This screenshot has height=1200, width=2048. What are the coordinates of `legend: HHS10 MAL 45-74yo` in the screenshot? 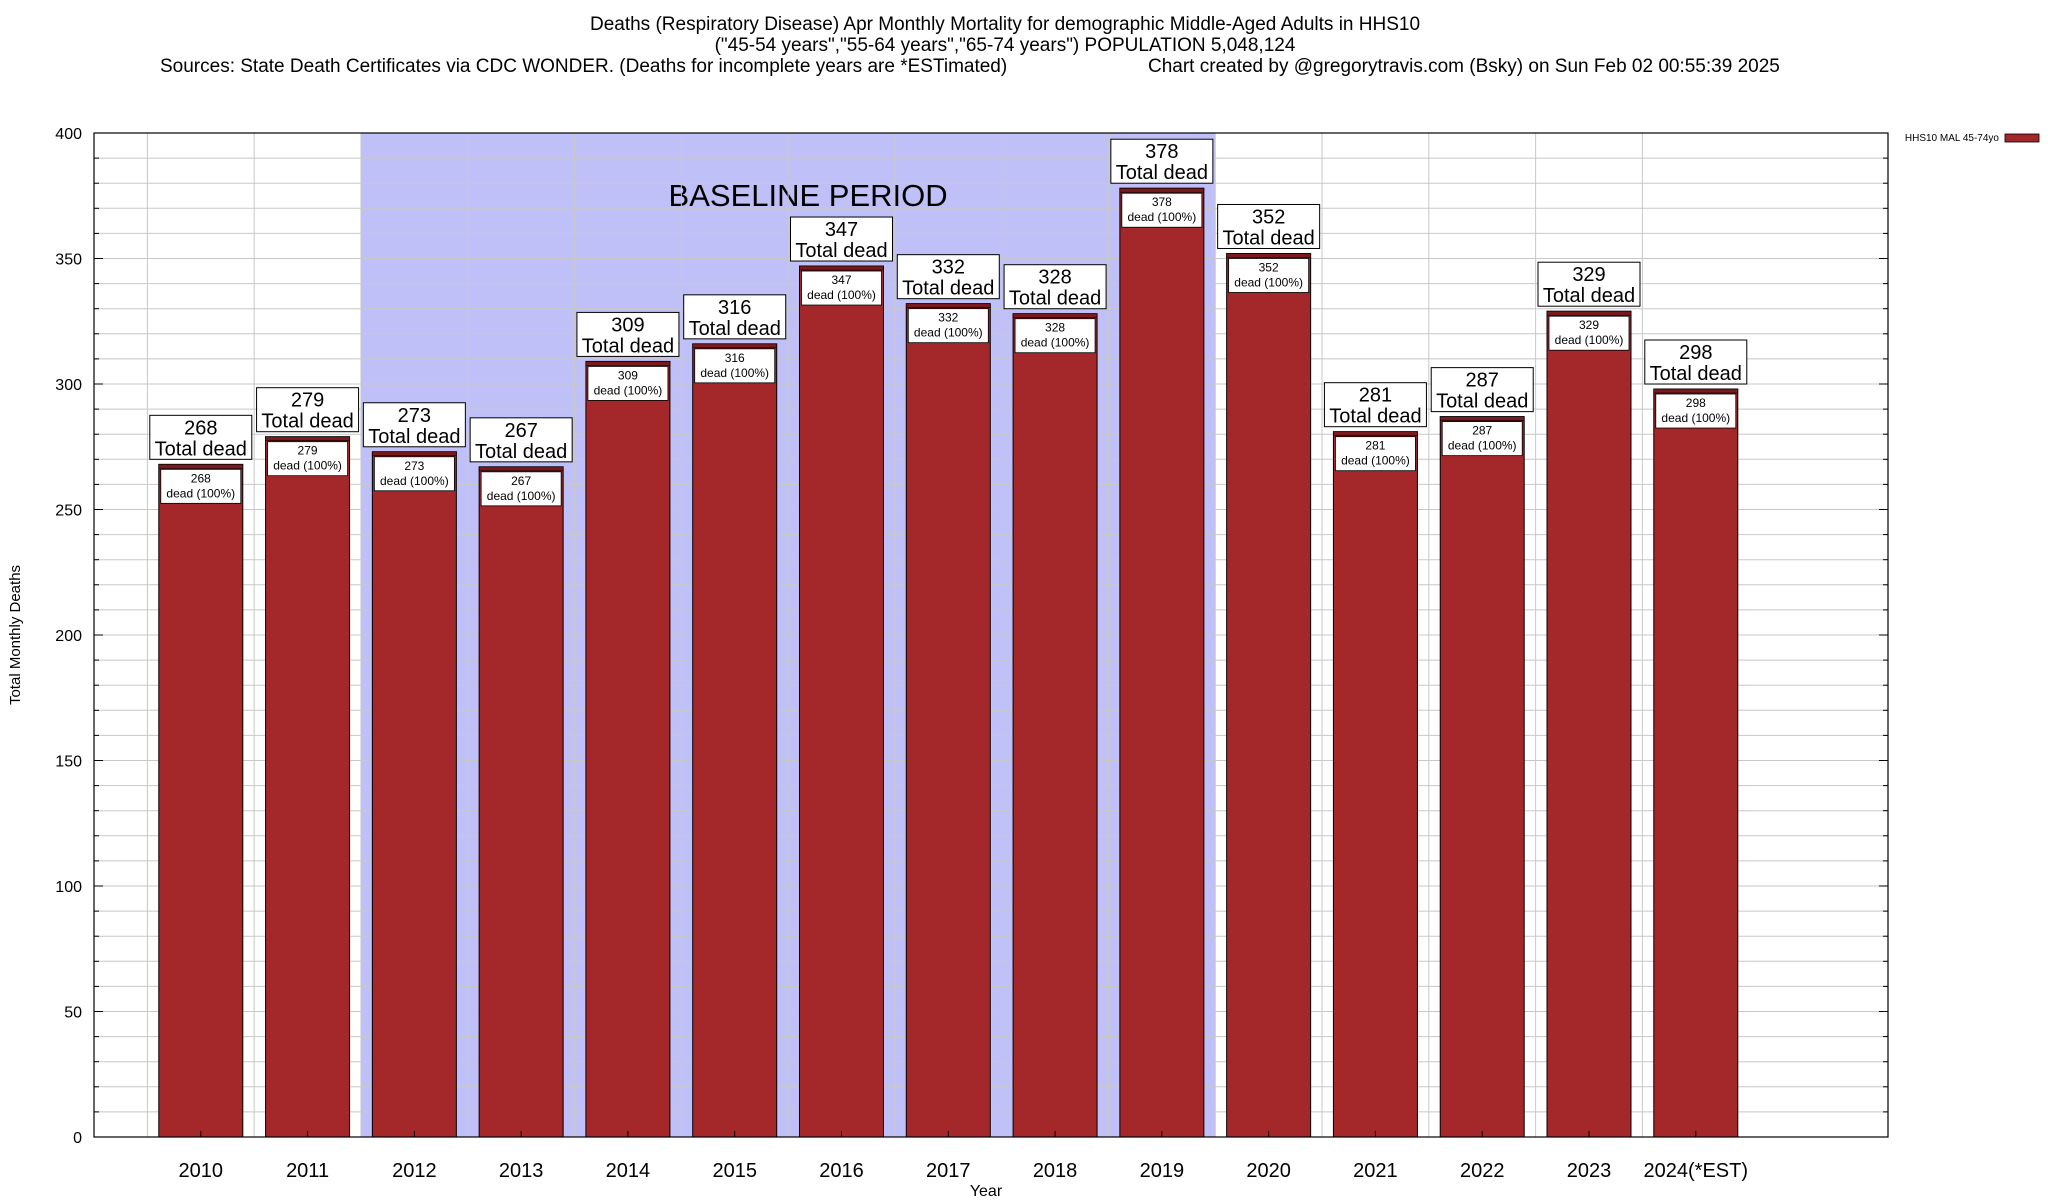 It's located at (1972, 138).